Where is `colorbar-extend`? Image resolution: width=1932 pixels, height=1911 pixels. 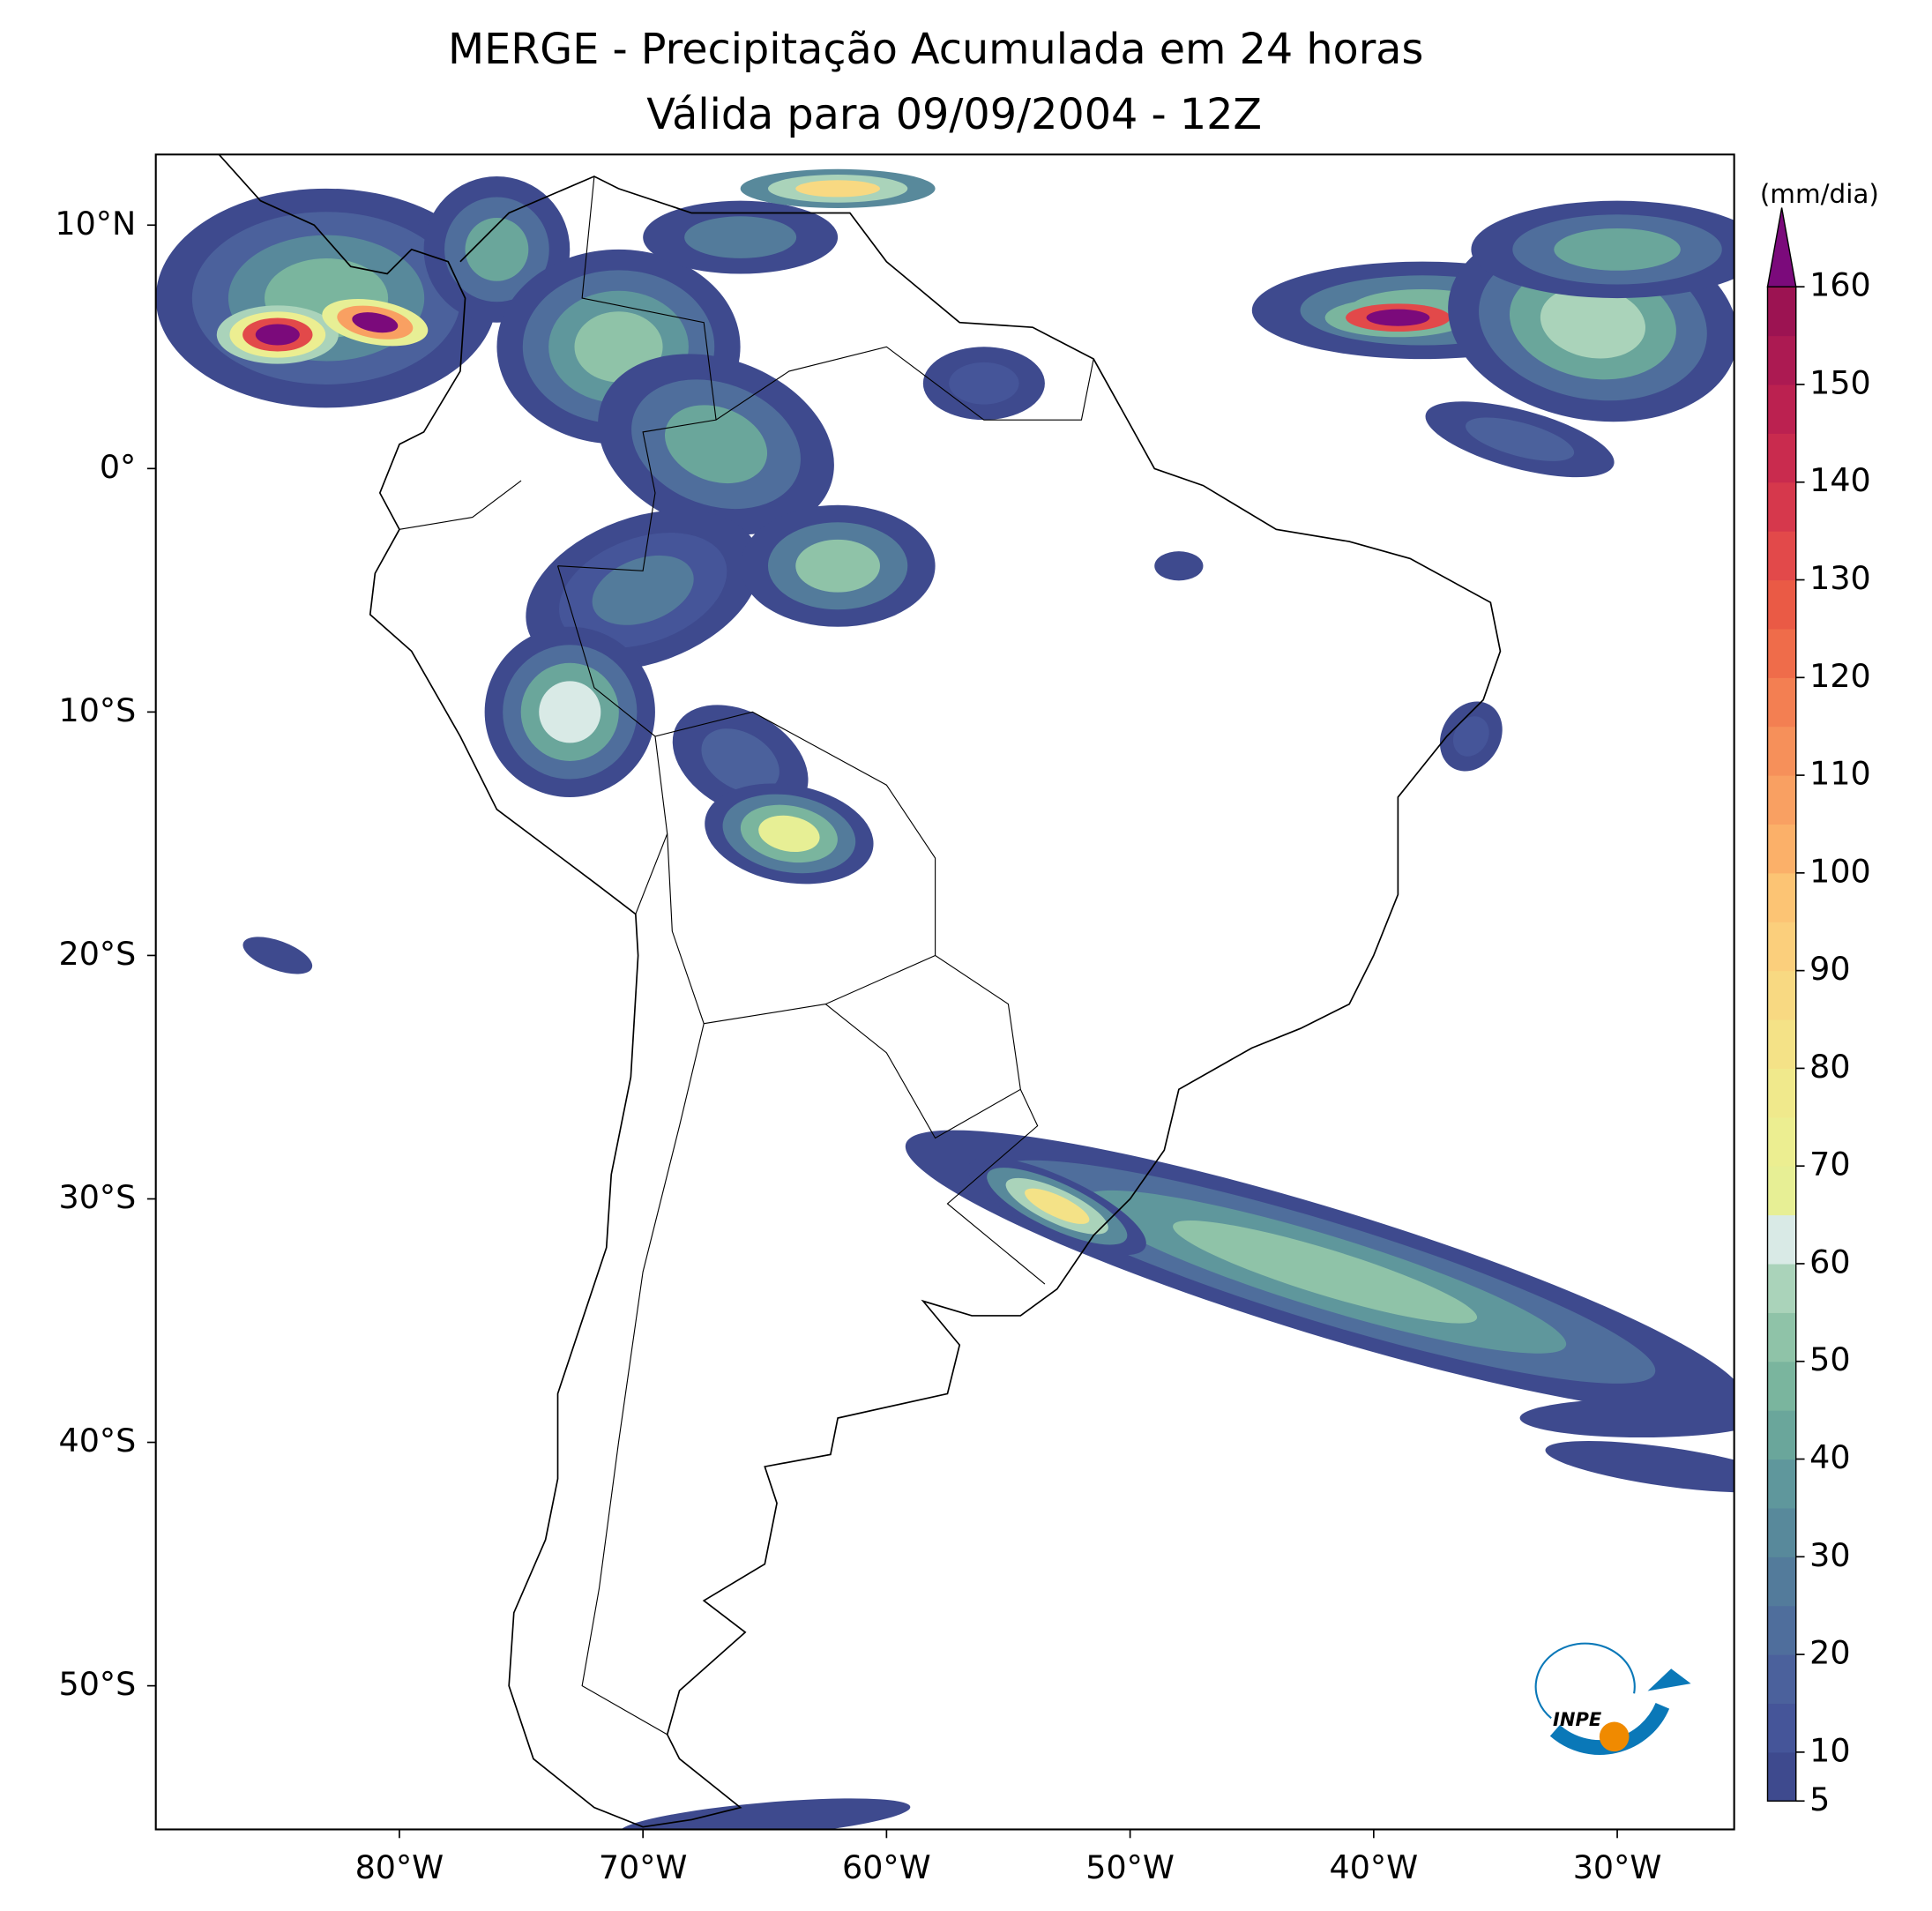
colorbar-extend is located at coordinates (1781, 247).